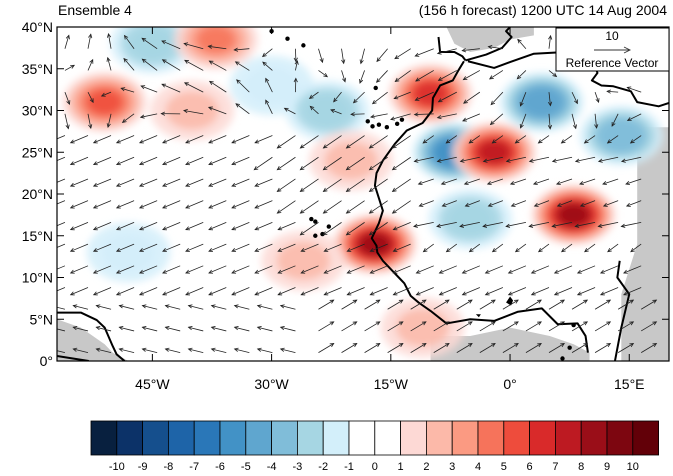 The height and width of the screenshot is (476, 673). I want to click on lon-tick-label: 30°W, so click(271, 384).